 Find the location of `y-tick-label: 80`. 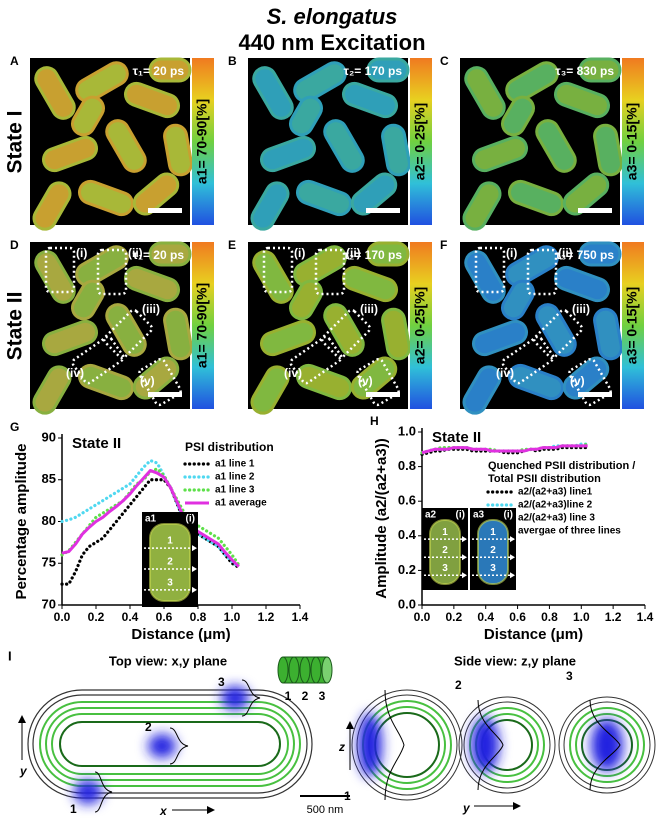

y-tick-label: 80 is located at coordinates (49, 520).